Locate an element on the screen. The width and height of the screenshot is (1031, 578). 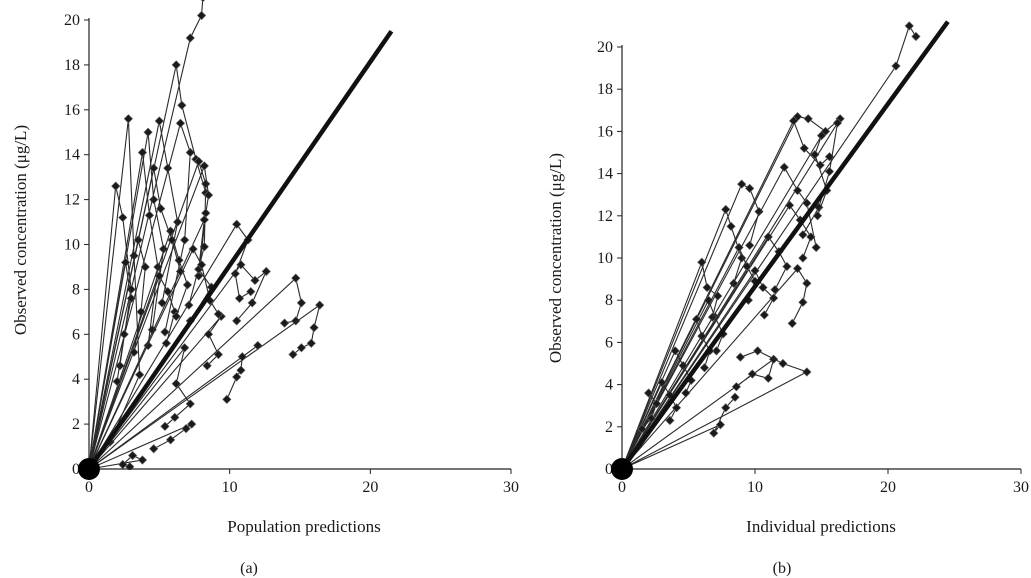
panel-b-y-tick-label-12: 12 is located at coordinates (605, 216).